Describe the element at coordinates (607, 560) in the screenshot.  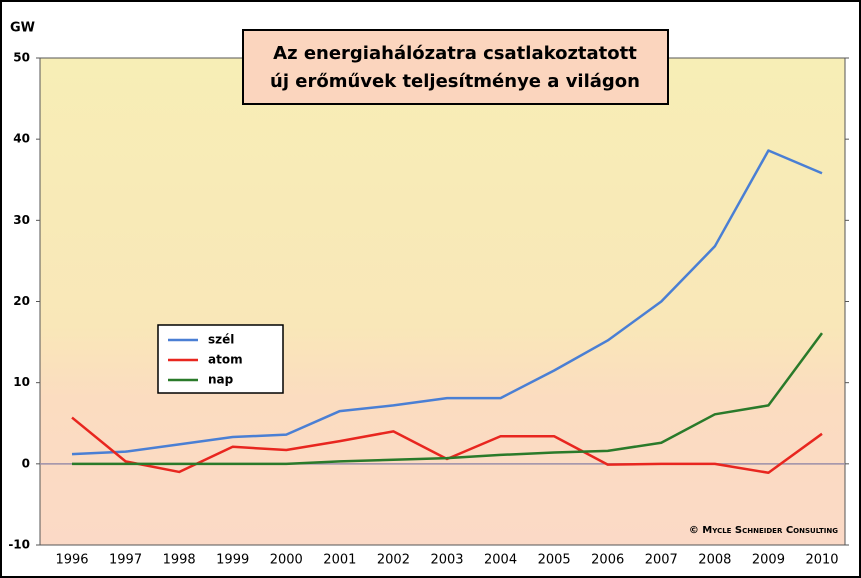
I see `x-tick-label: 2006` at that location.